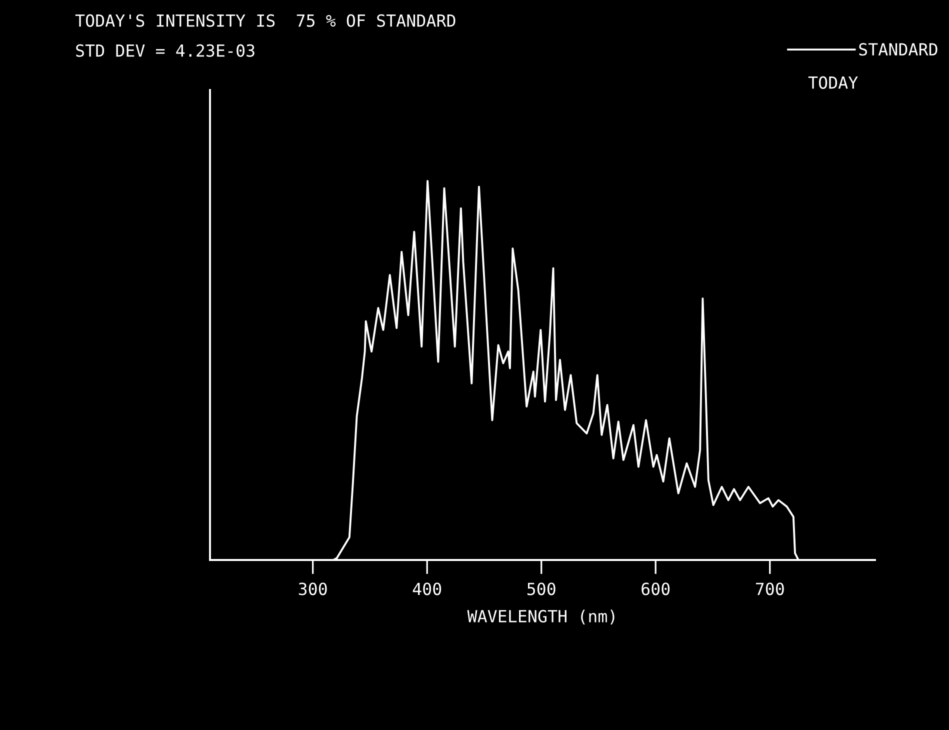  What do you see at coordinates (656, 589) in the screenshot?
I see `x-tick-label: 600` at bounding box center [656, 589].